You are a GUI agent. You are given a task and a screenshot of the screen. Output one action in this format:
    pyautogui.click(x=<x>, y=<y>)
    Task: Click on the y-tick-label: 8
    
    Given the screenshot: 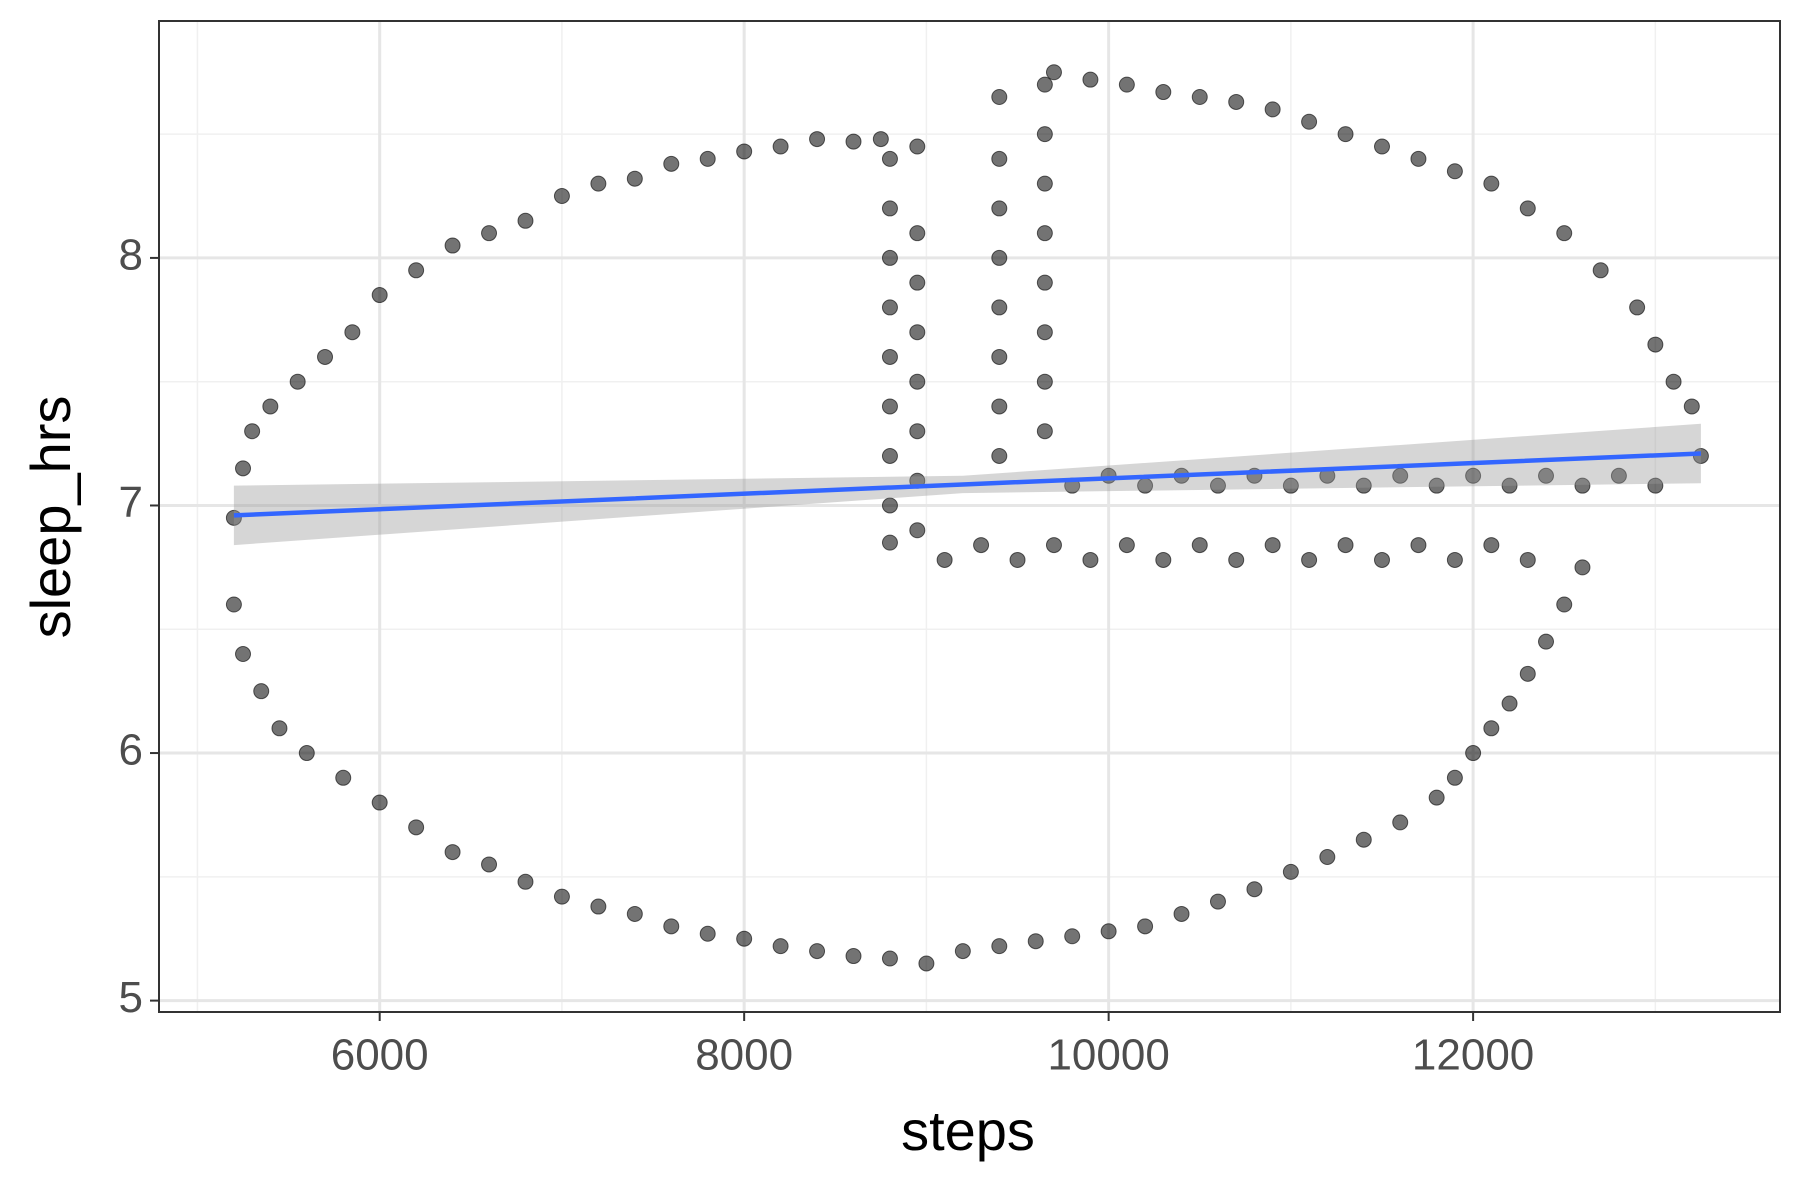 What is the action you would take?
    pyautogui.click(x=131, y=255)
    